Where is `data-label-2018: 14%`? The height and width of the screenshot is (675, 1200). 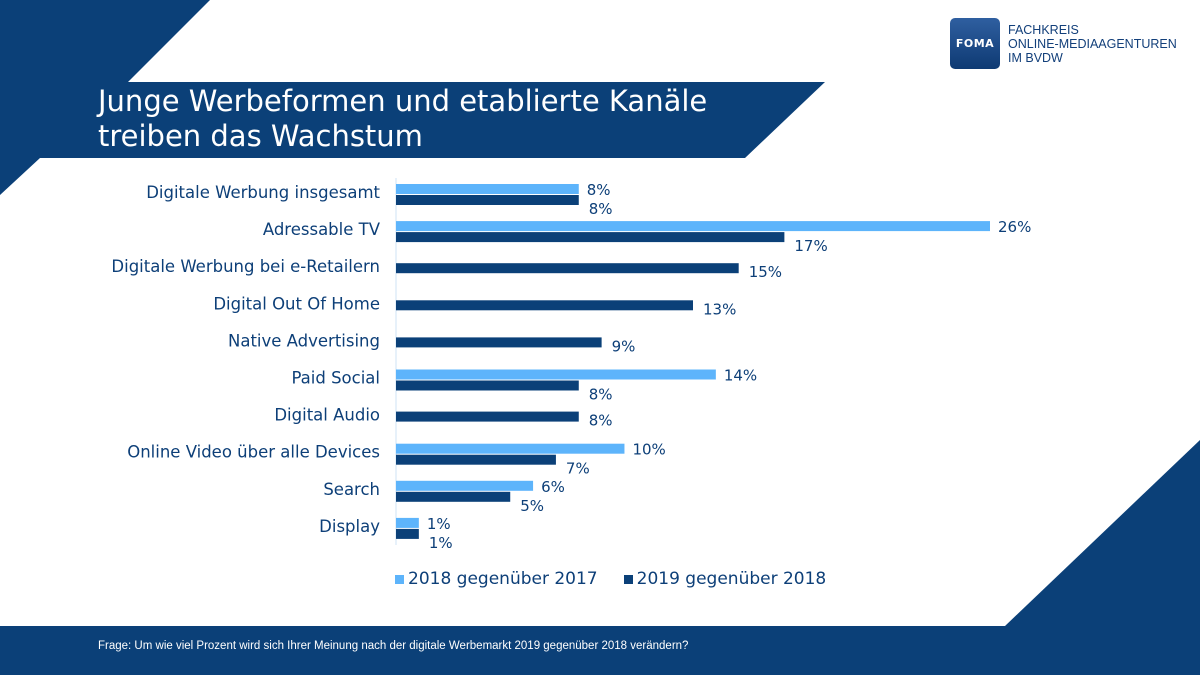
data-label-2018: 14% is located at coordinates (740, 376).